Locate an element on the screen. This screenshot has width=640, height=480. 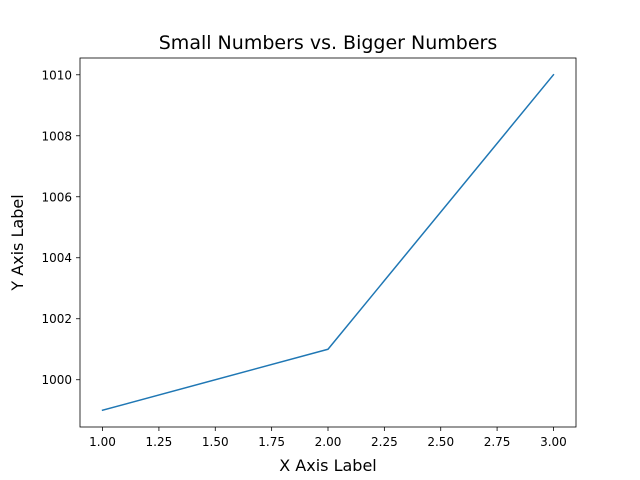
y-tick-label: 1010 is located at coordinates (56, 75).